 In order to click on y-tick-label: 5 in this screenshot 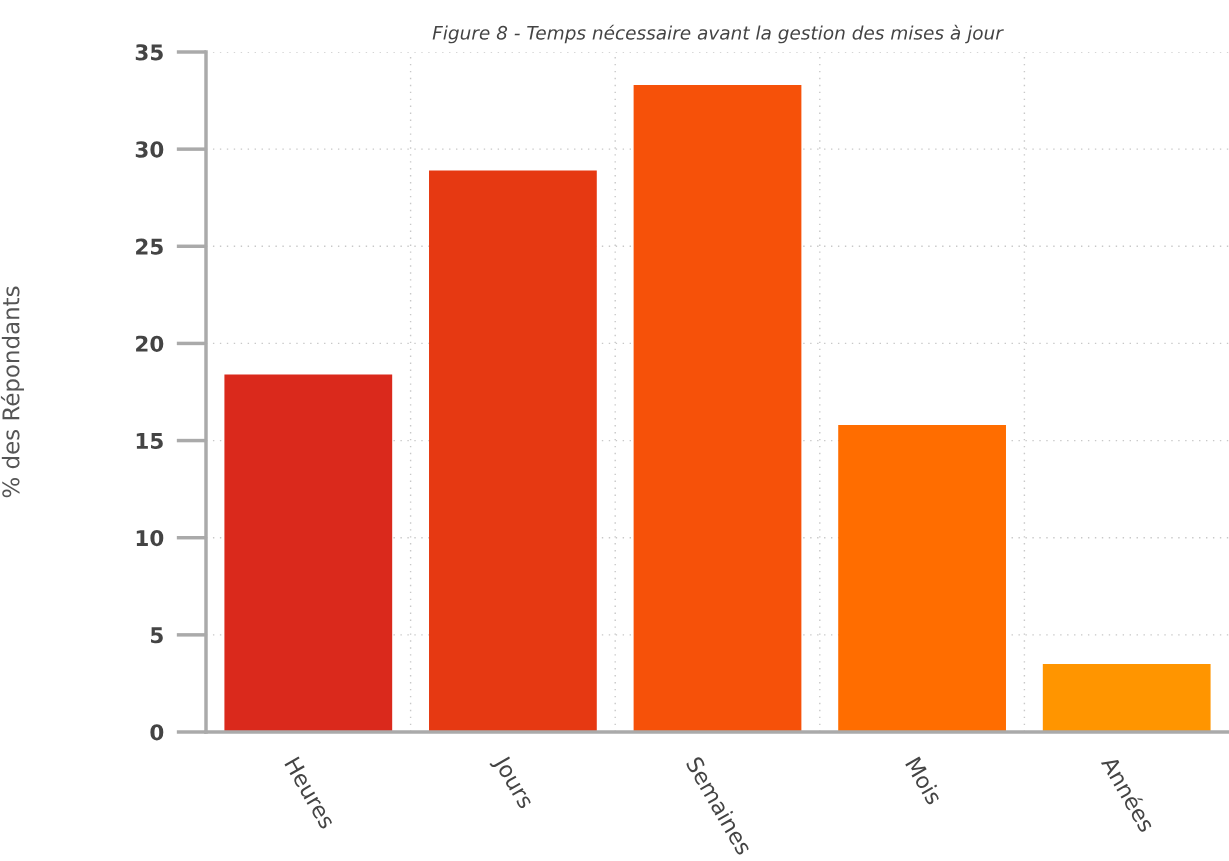, I will do `click(157, 635)`.